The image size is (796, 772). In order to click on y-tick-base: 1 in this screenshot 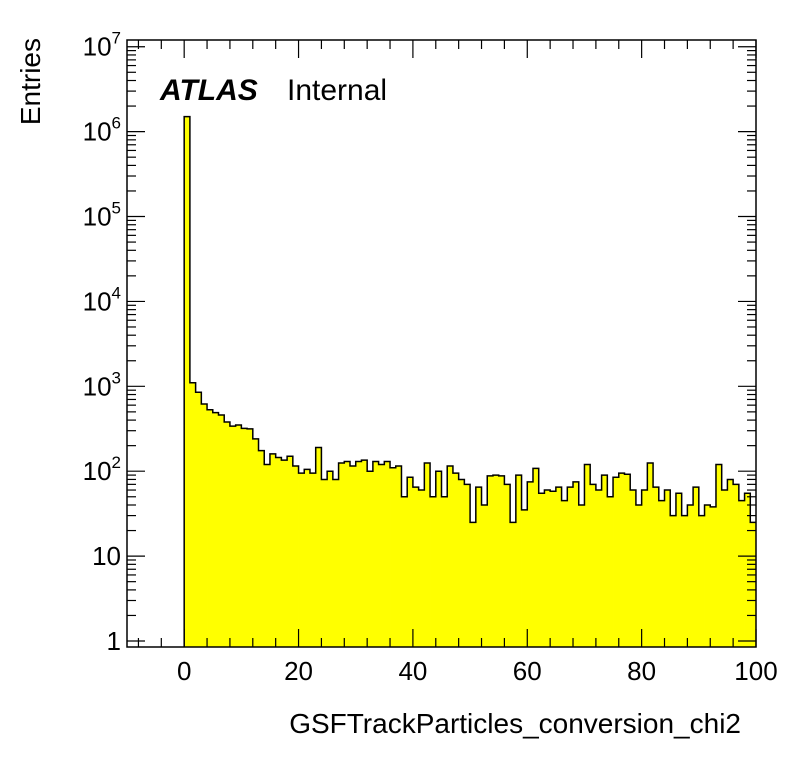, I will do `click(114, 641)`.